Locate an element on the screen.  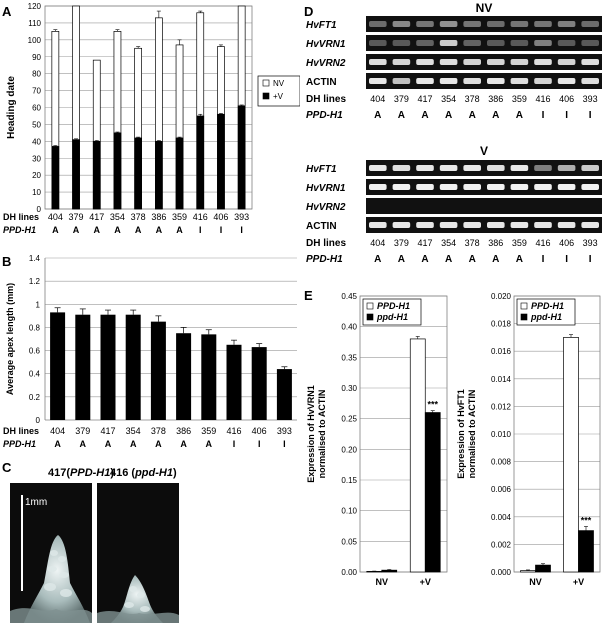
dh-line-label: 416 is located at coordinates (542, 99).